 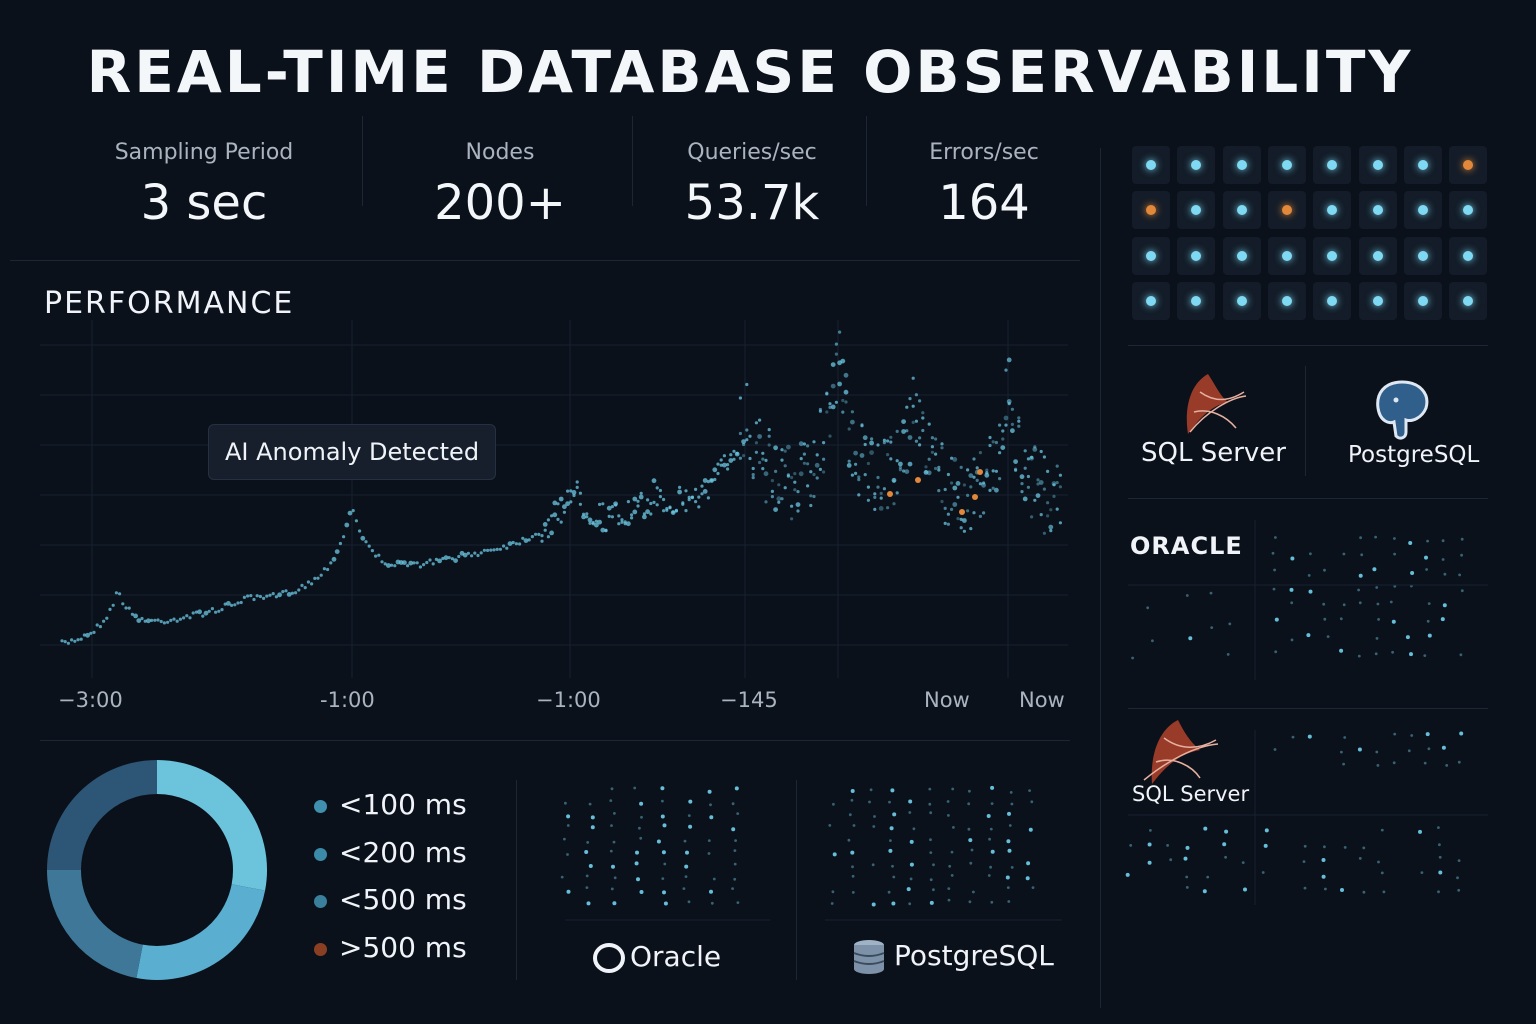 What do you see at coordinates (1186, 546) in the screenshot?
I see `oracle-wordmark: ORACLE` at bounding box center [1186, 546].